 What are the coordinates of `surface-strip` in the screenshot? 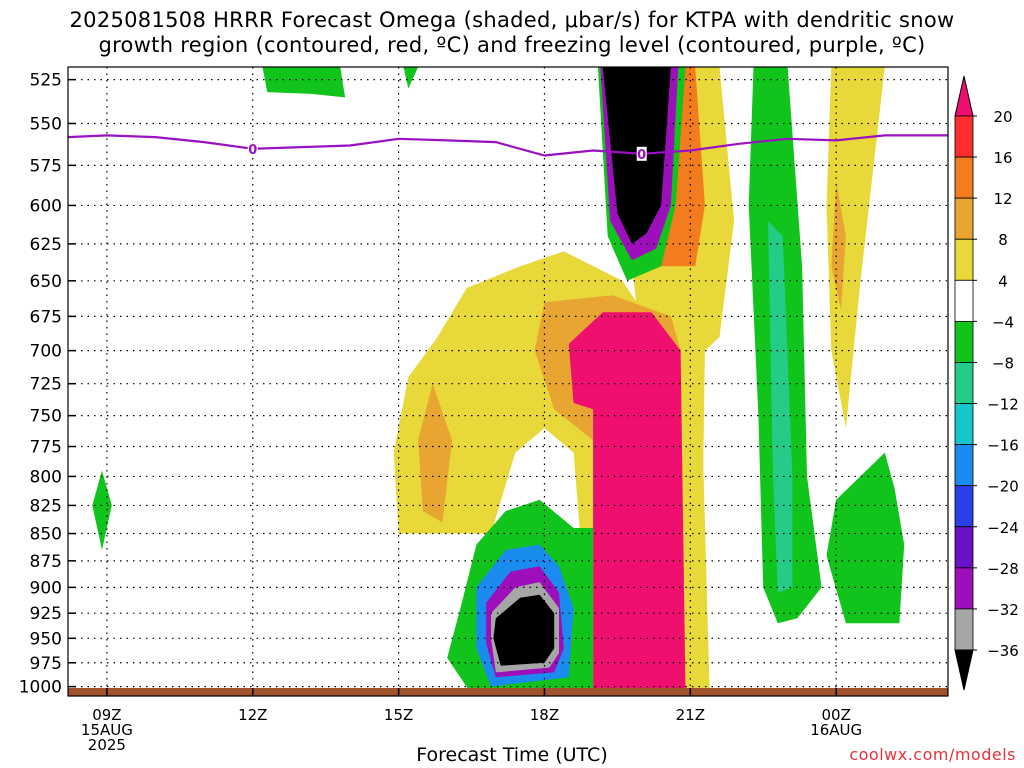 It's located at (508, 692).